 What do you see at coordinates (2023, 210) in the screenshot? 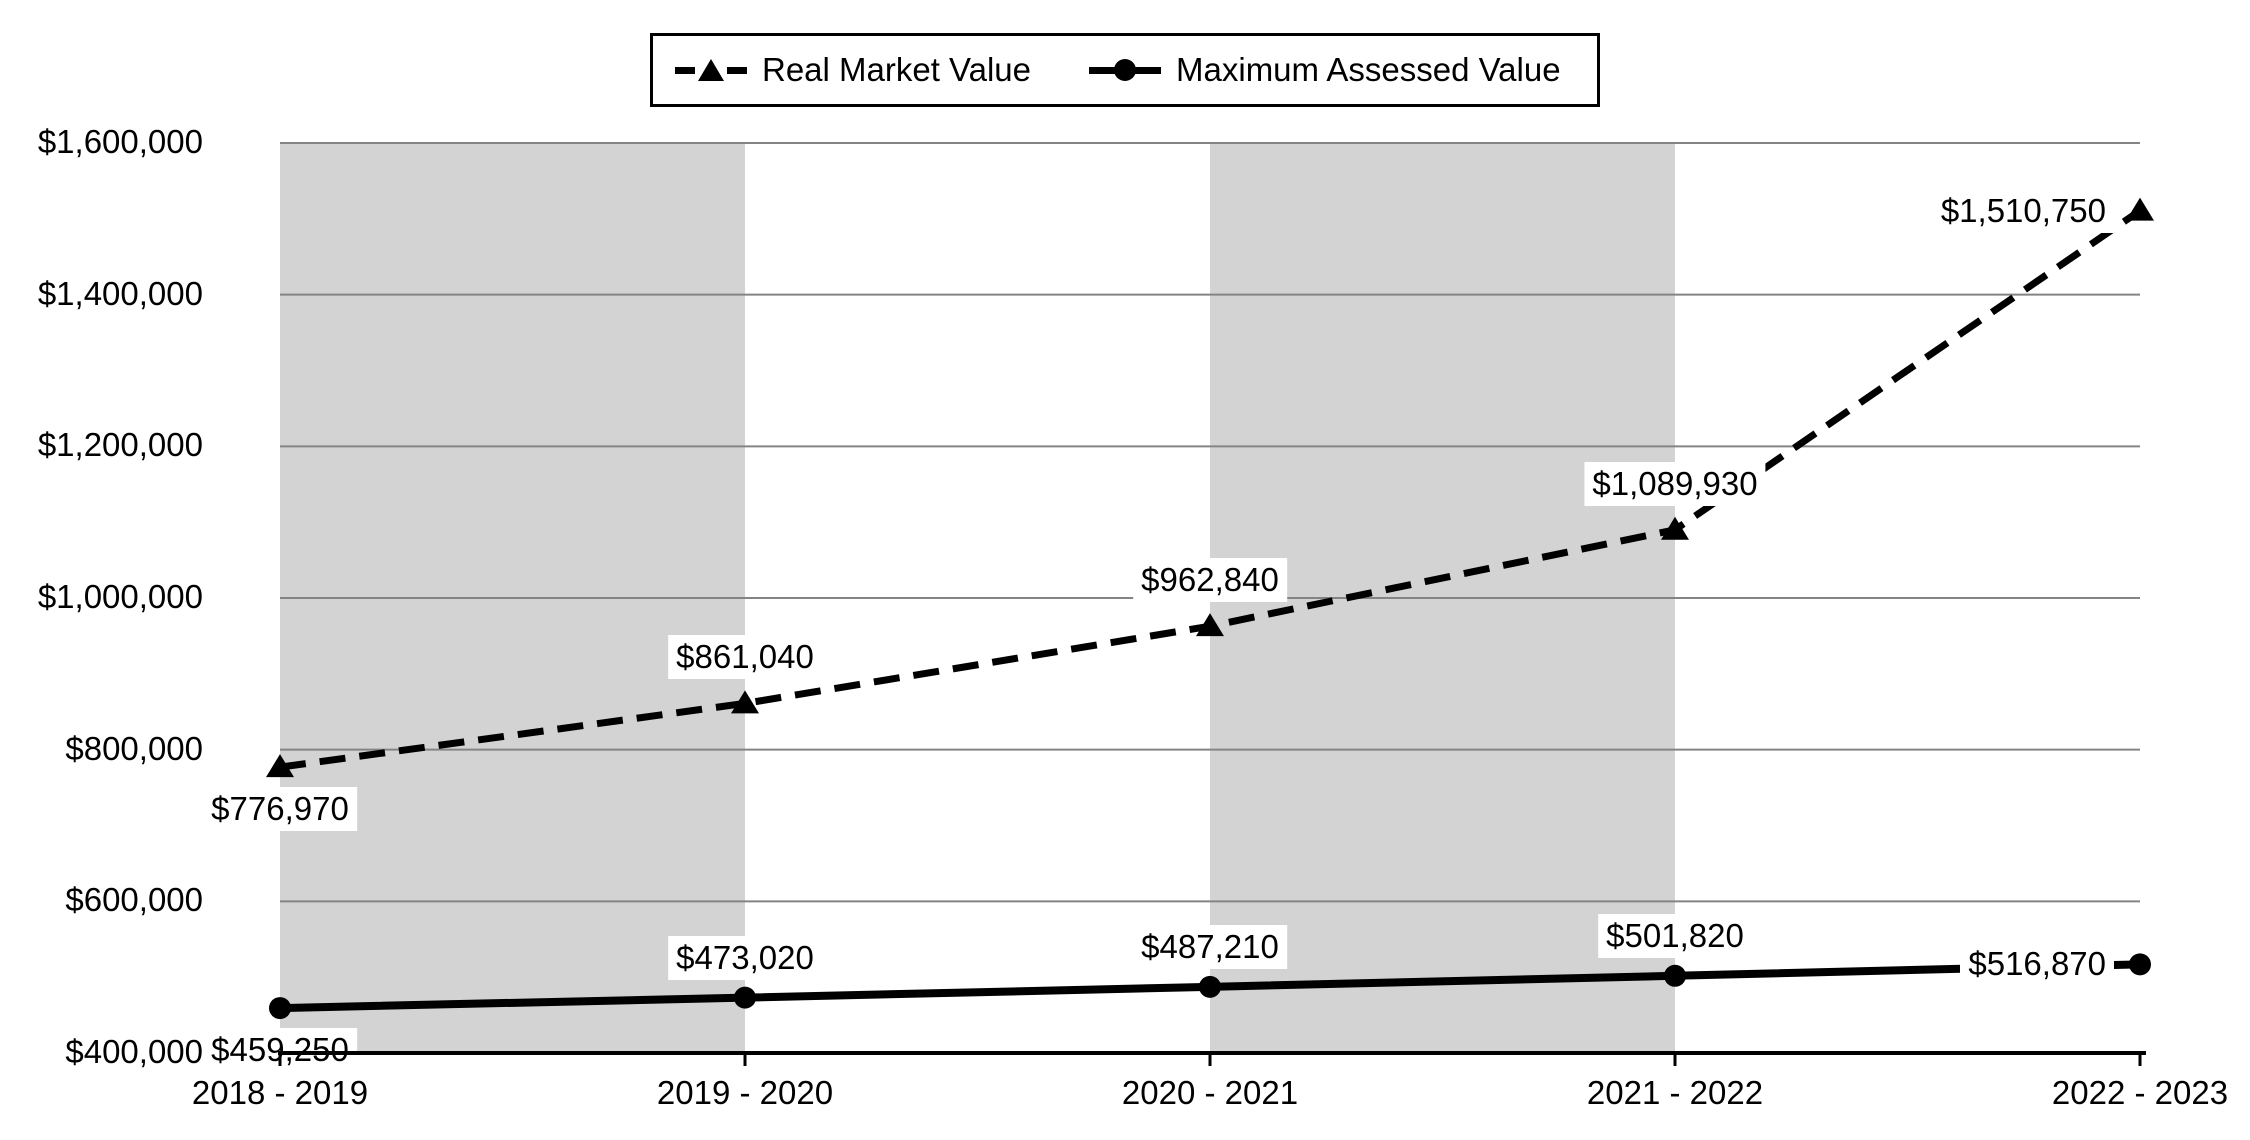
I see `data-label: $1,510,750` at bounding box center [2023, 210].